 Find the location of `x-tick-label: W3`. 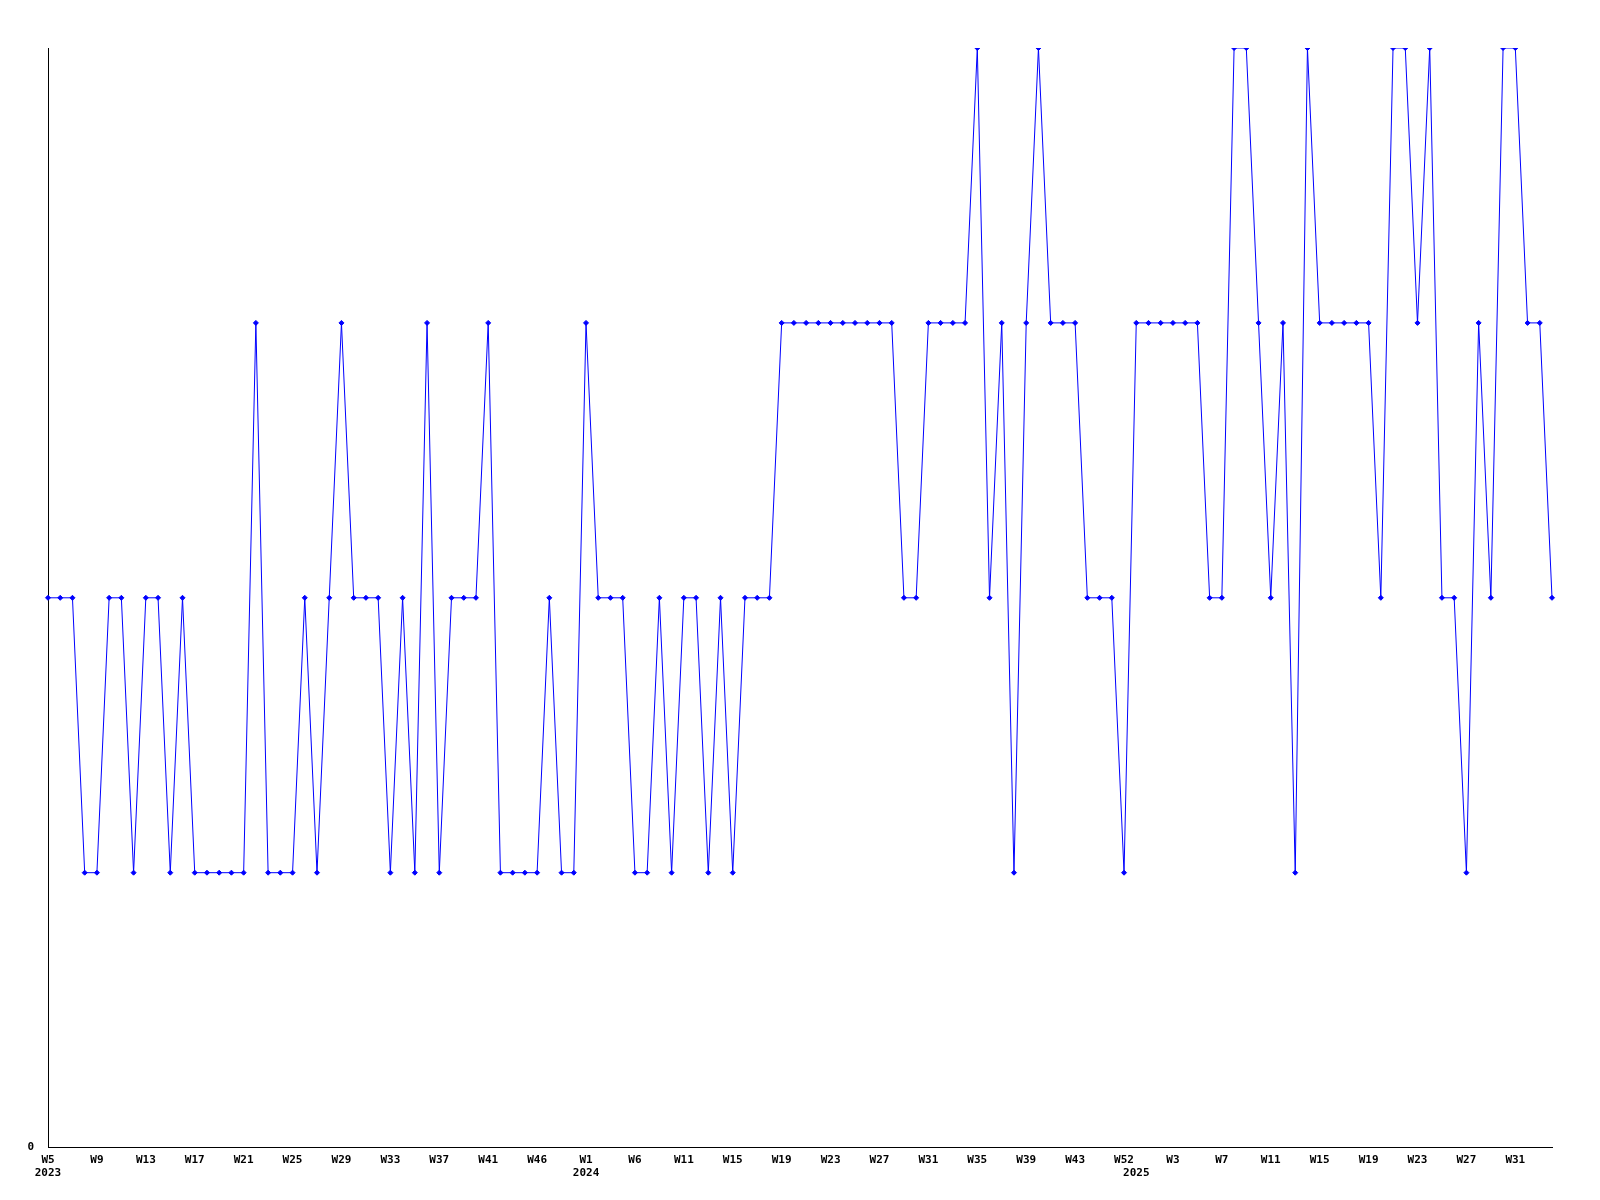

x-tick-label: W3 is located at coordinates (1173, 1160).